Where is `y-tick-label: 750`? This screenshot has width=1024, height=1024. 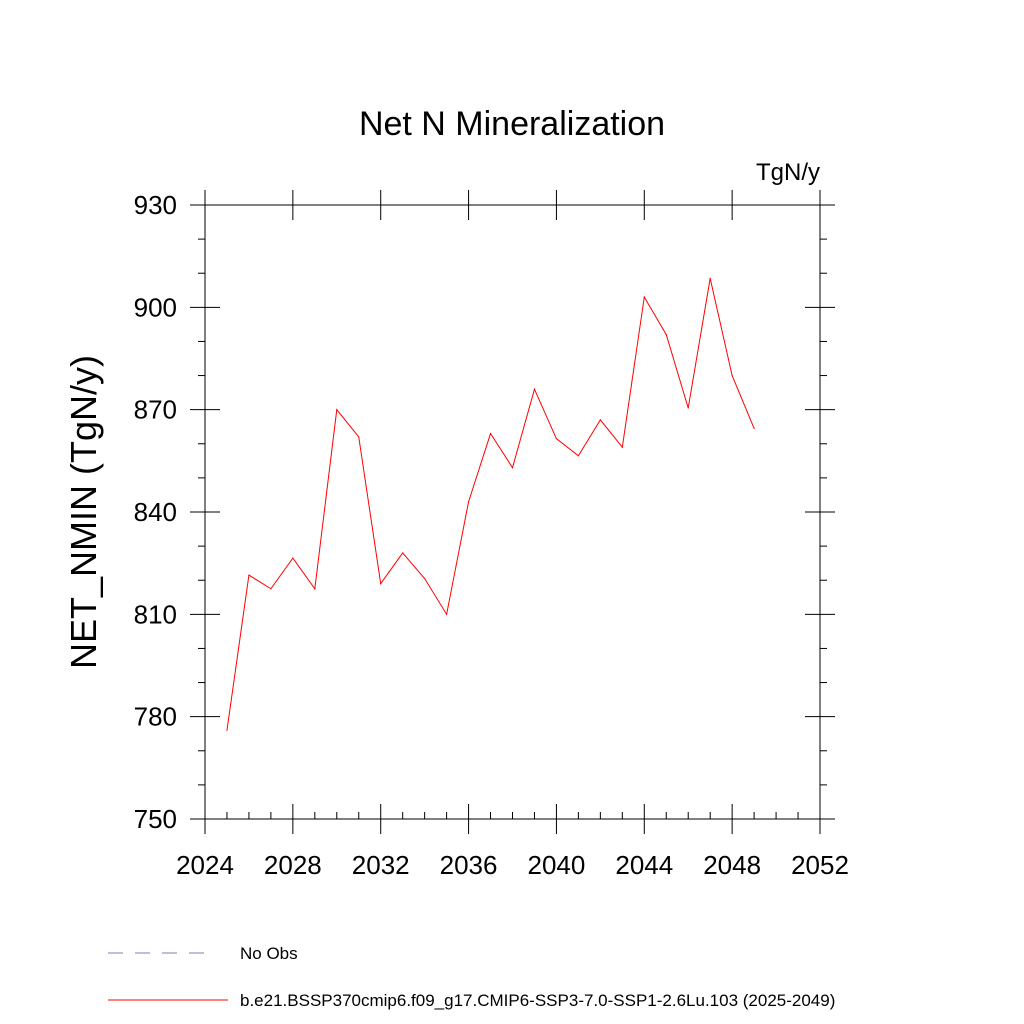 y-tick-label: 750 is located at coordinates (155, 819).